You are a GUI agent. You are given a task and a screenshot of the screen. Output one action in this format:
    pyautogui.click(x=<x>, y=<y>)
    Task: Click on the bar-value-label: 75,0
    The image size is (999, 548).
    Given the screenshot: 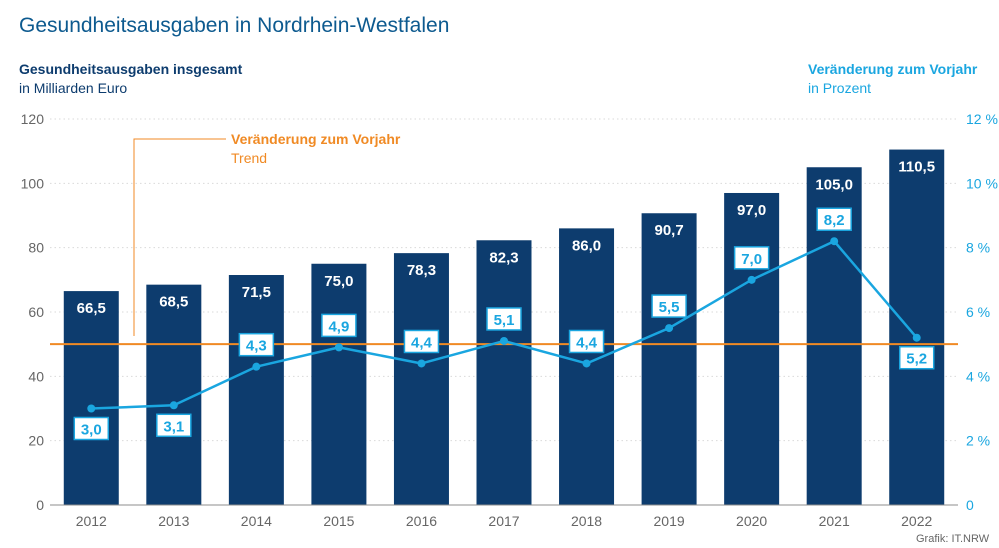 What is the action you would take?
    pyautogui.click(x=338, y=281)
    